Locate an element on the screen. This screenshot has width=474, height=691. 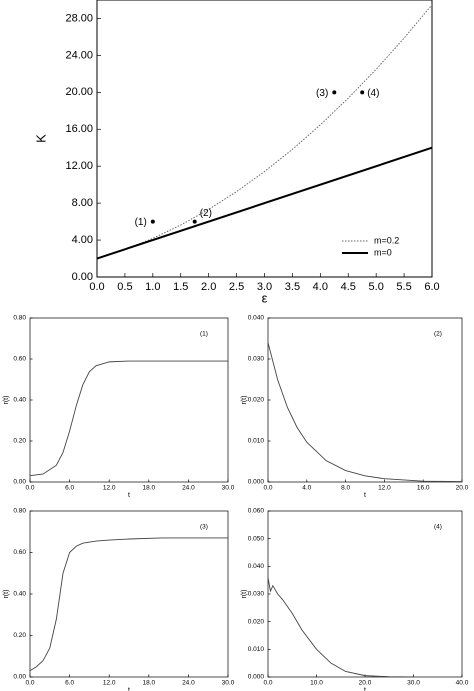
panel-label: (1) is located at coordinates (204, 334).